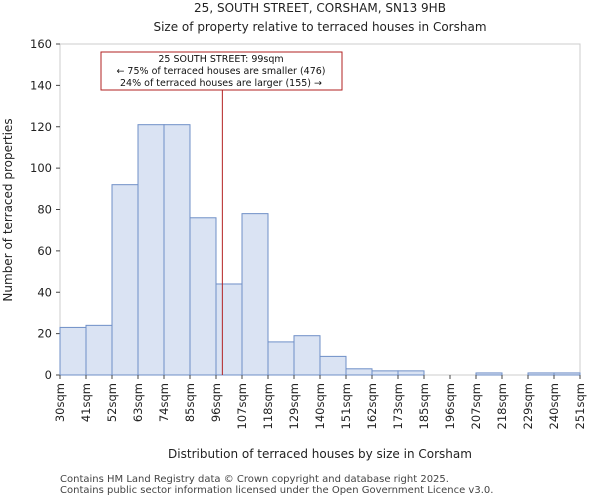  I want to click on x-tick-label: 140sqm, so click(320, 406).